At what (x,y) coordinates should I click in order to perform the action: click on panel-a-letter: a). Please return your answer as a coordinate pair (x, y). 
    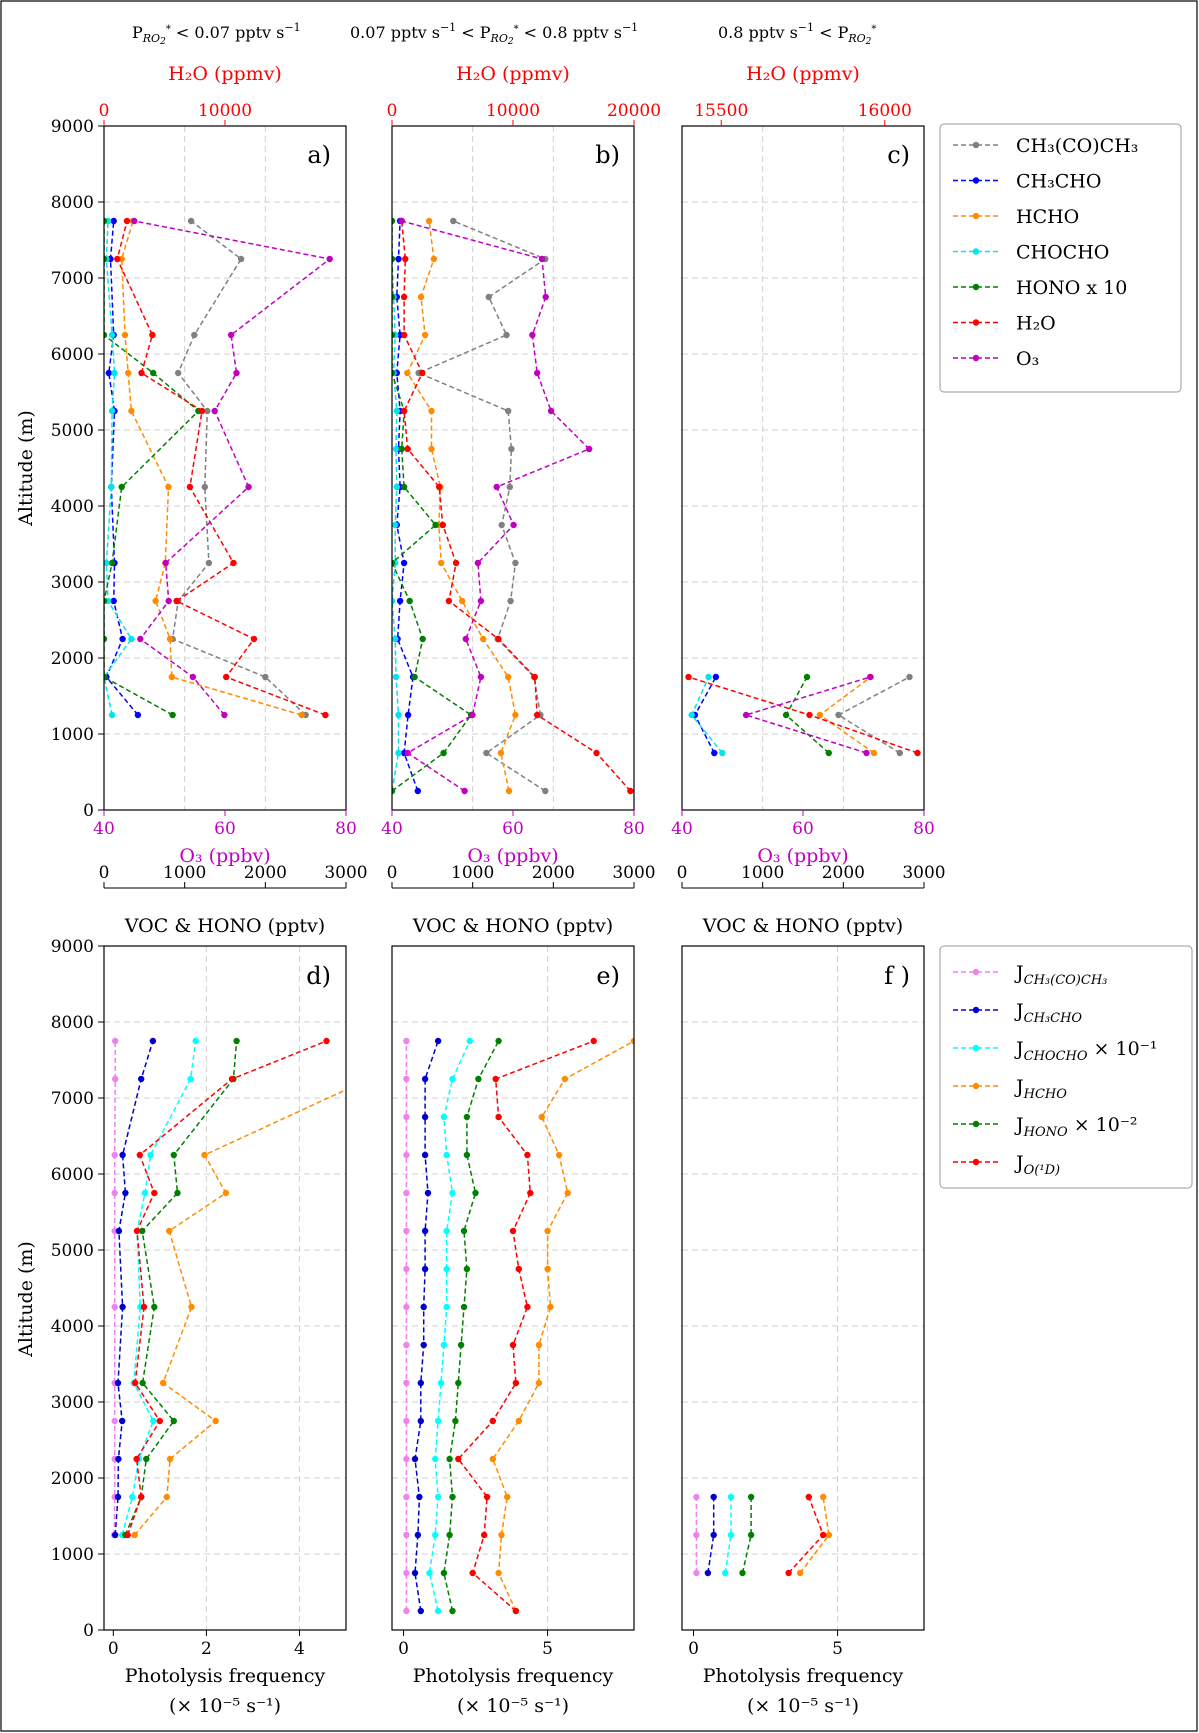
    Looking at the image, I should click on (319, 155).